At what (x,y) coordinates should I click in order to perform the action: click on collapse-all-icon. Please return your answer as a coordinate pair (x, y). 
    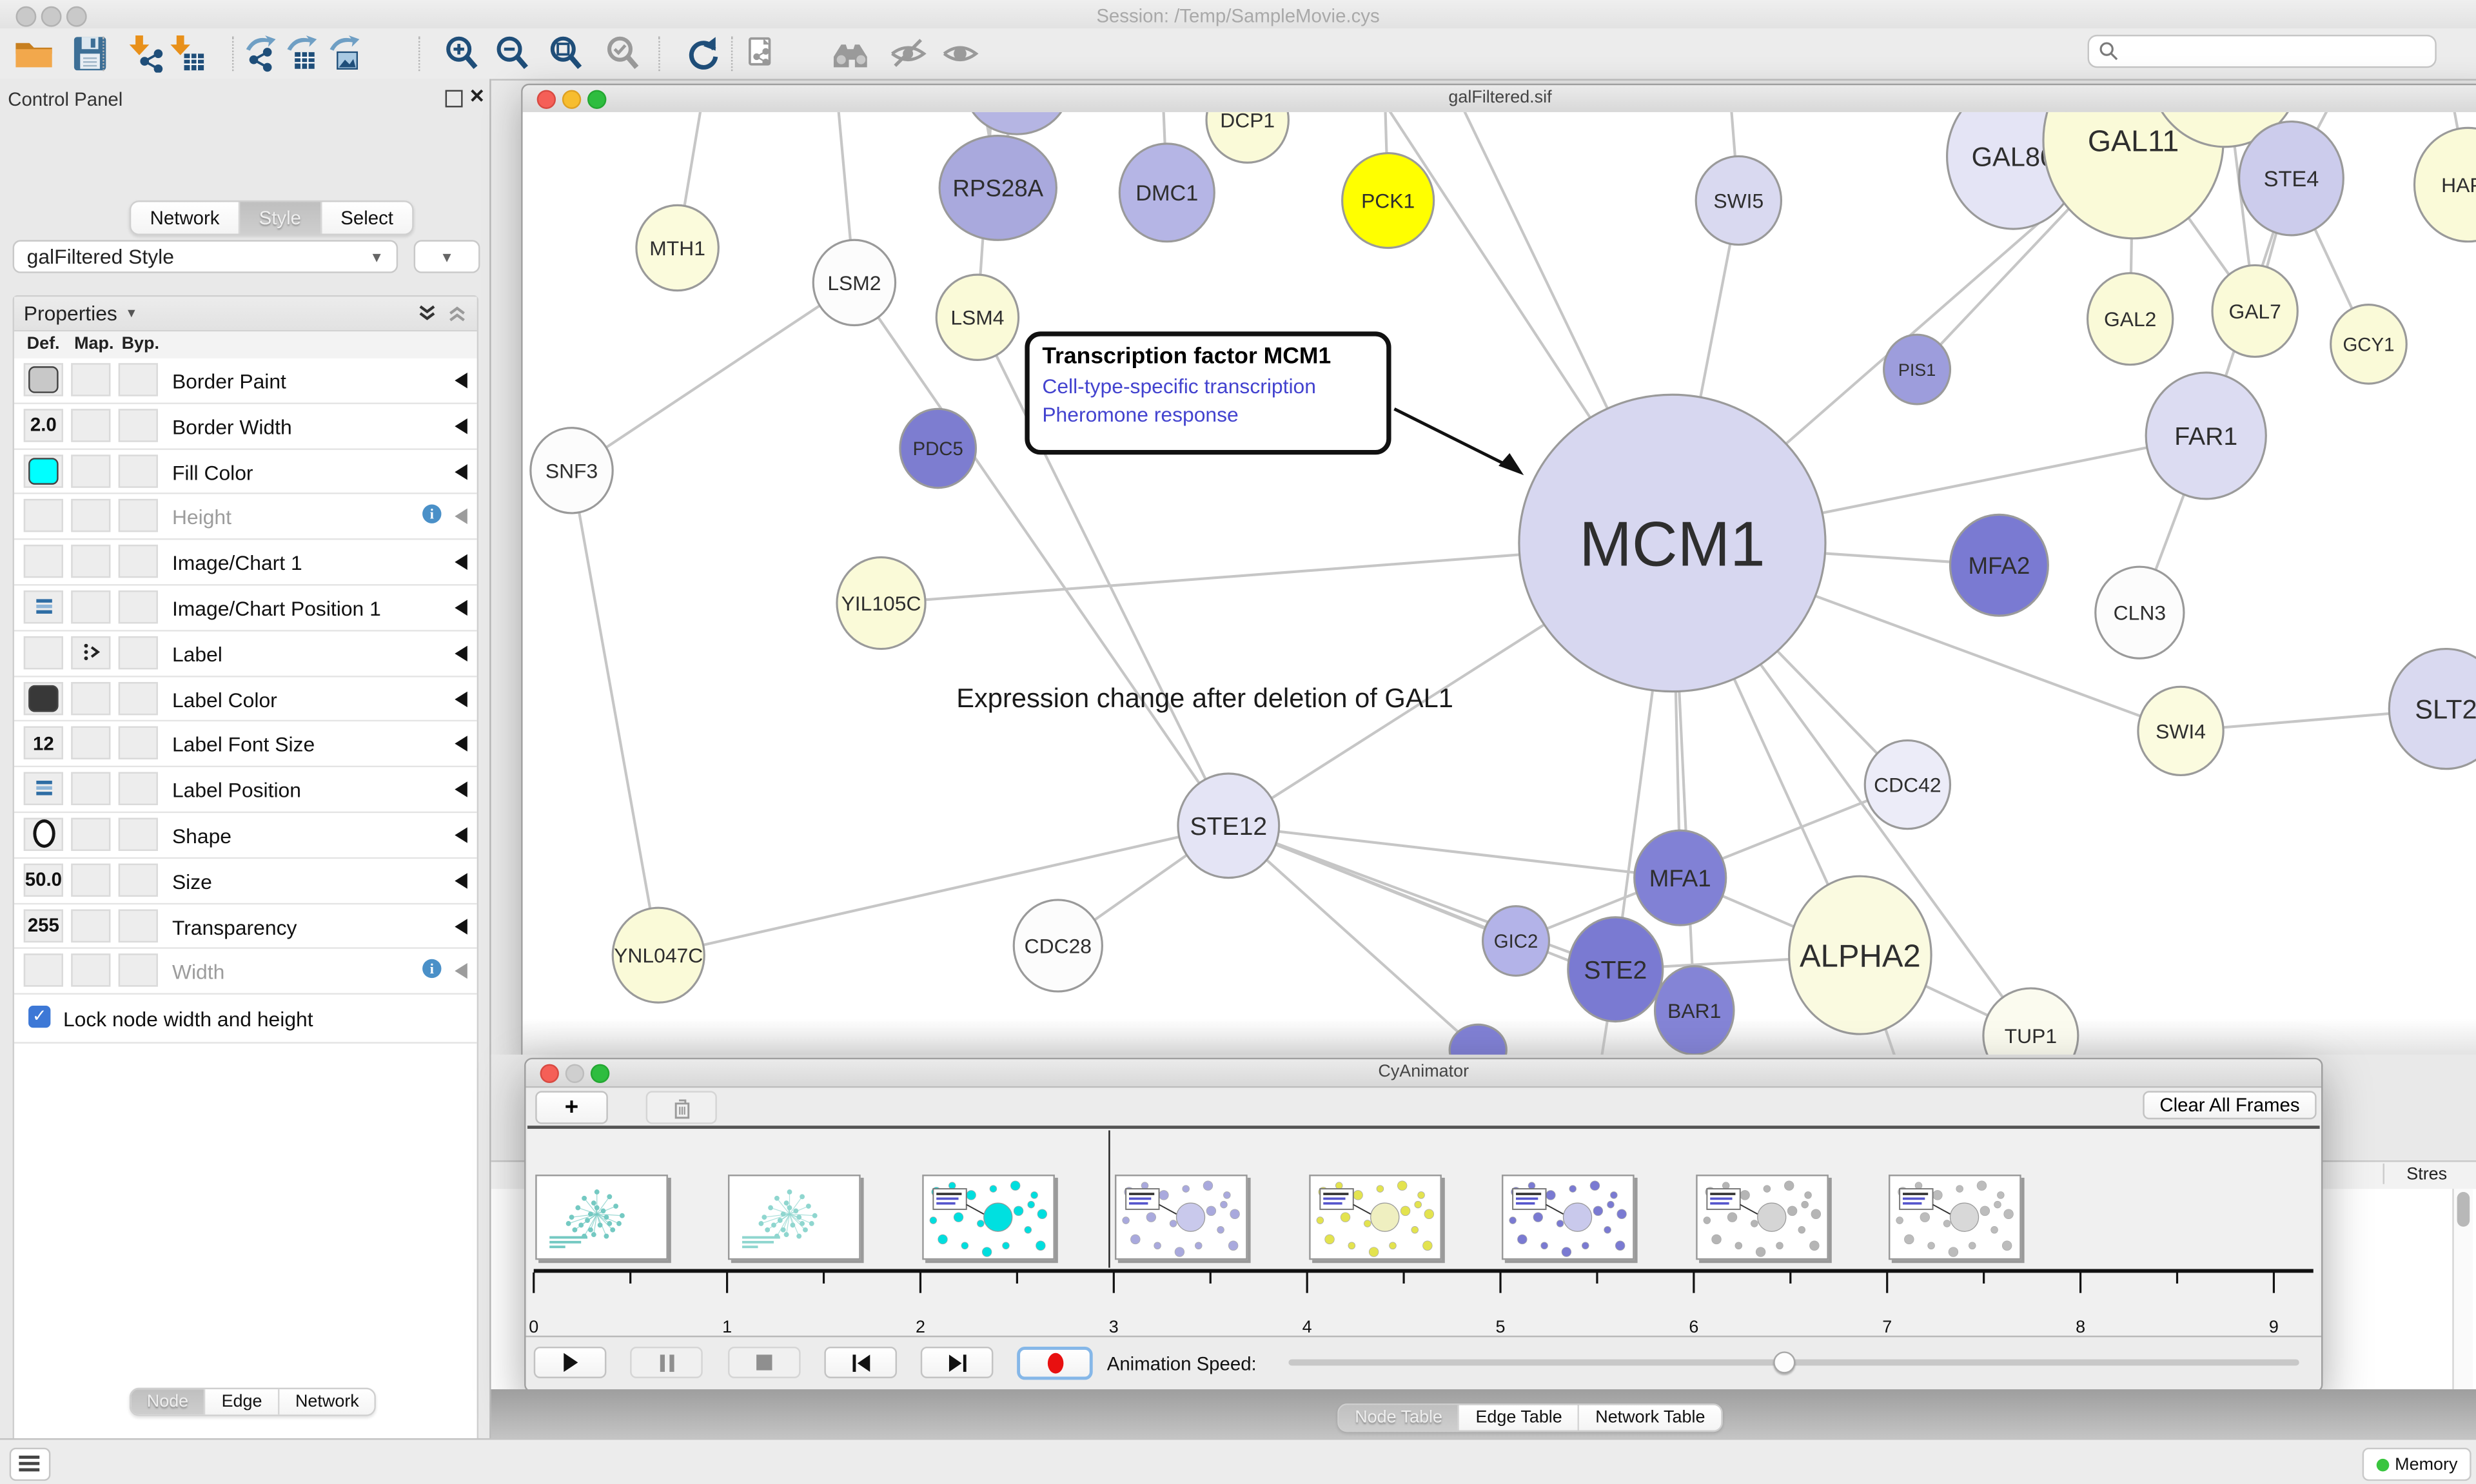
    Looking at the image, I should click on (457, 313).